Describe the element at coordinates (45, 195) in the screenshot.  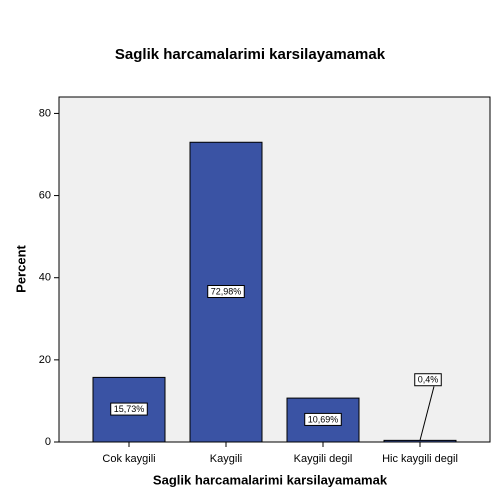
I see `y-tick-label: 60` at that location.